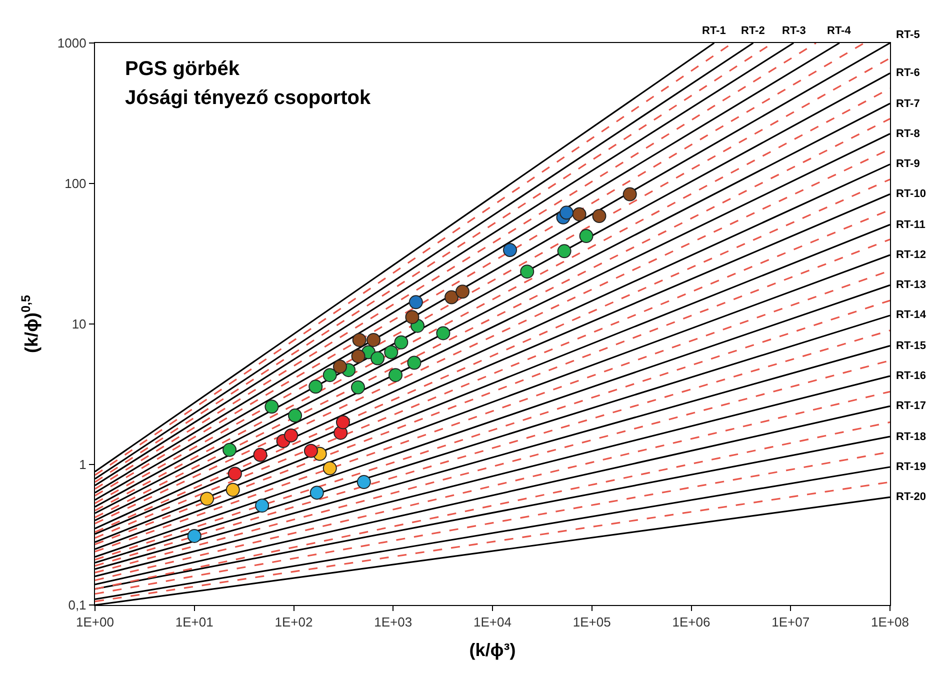 The width and height of the screenshot is (939, 691). What do you see at coordinates (908, 134) in the screenshot?
I see `series-label: RT-8` at bounding box center [908, 134].